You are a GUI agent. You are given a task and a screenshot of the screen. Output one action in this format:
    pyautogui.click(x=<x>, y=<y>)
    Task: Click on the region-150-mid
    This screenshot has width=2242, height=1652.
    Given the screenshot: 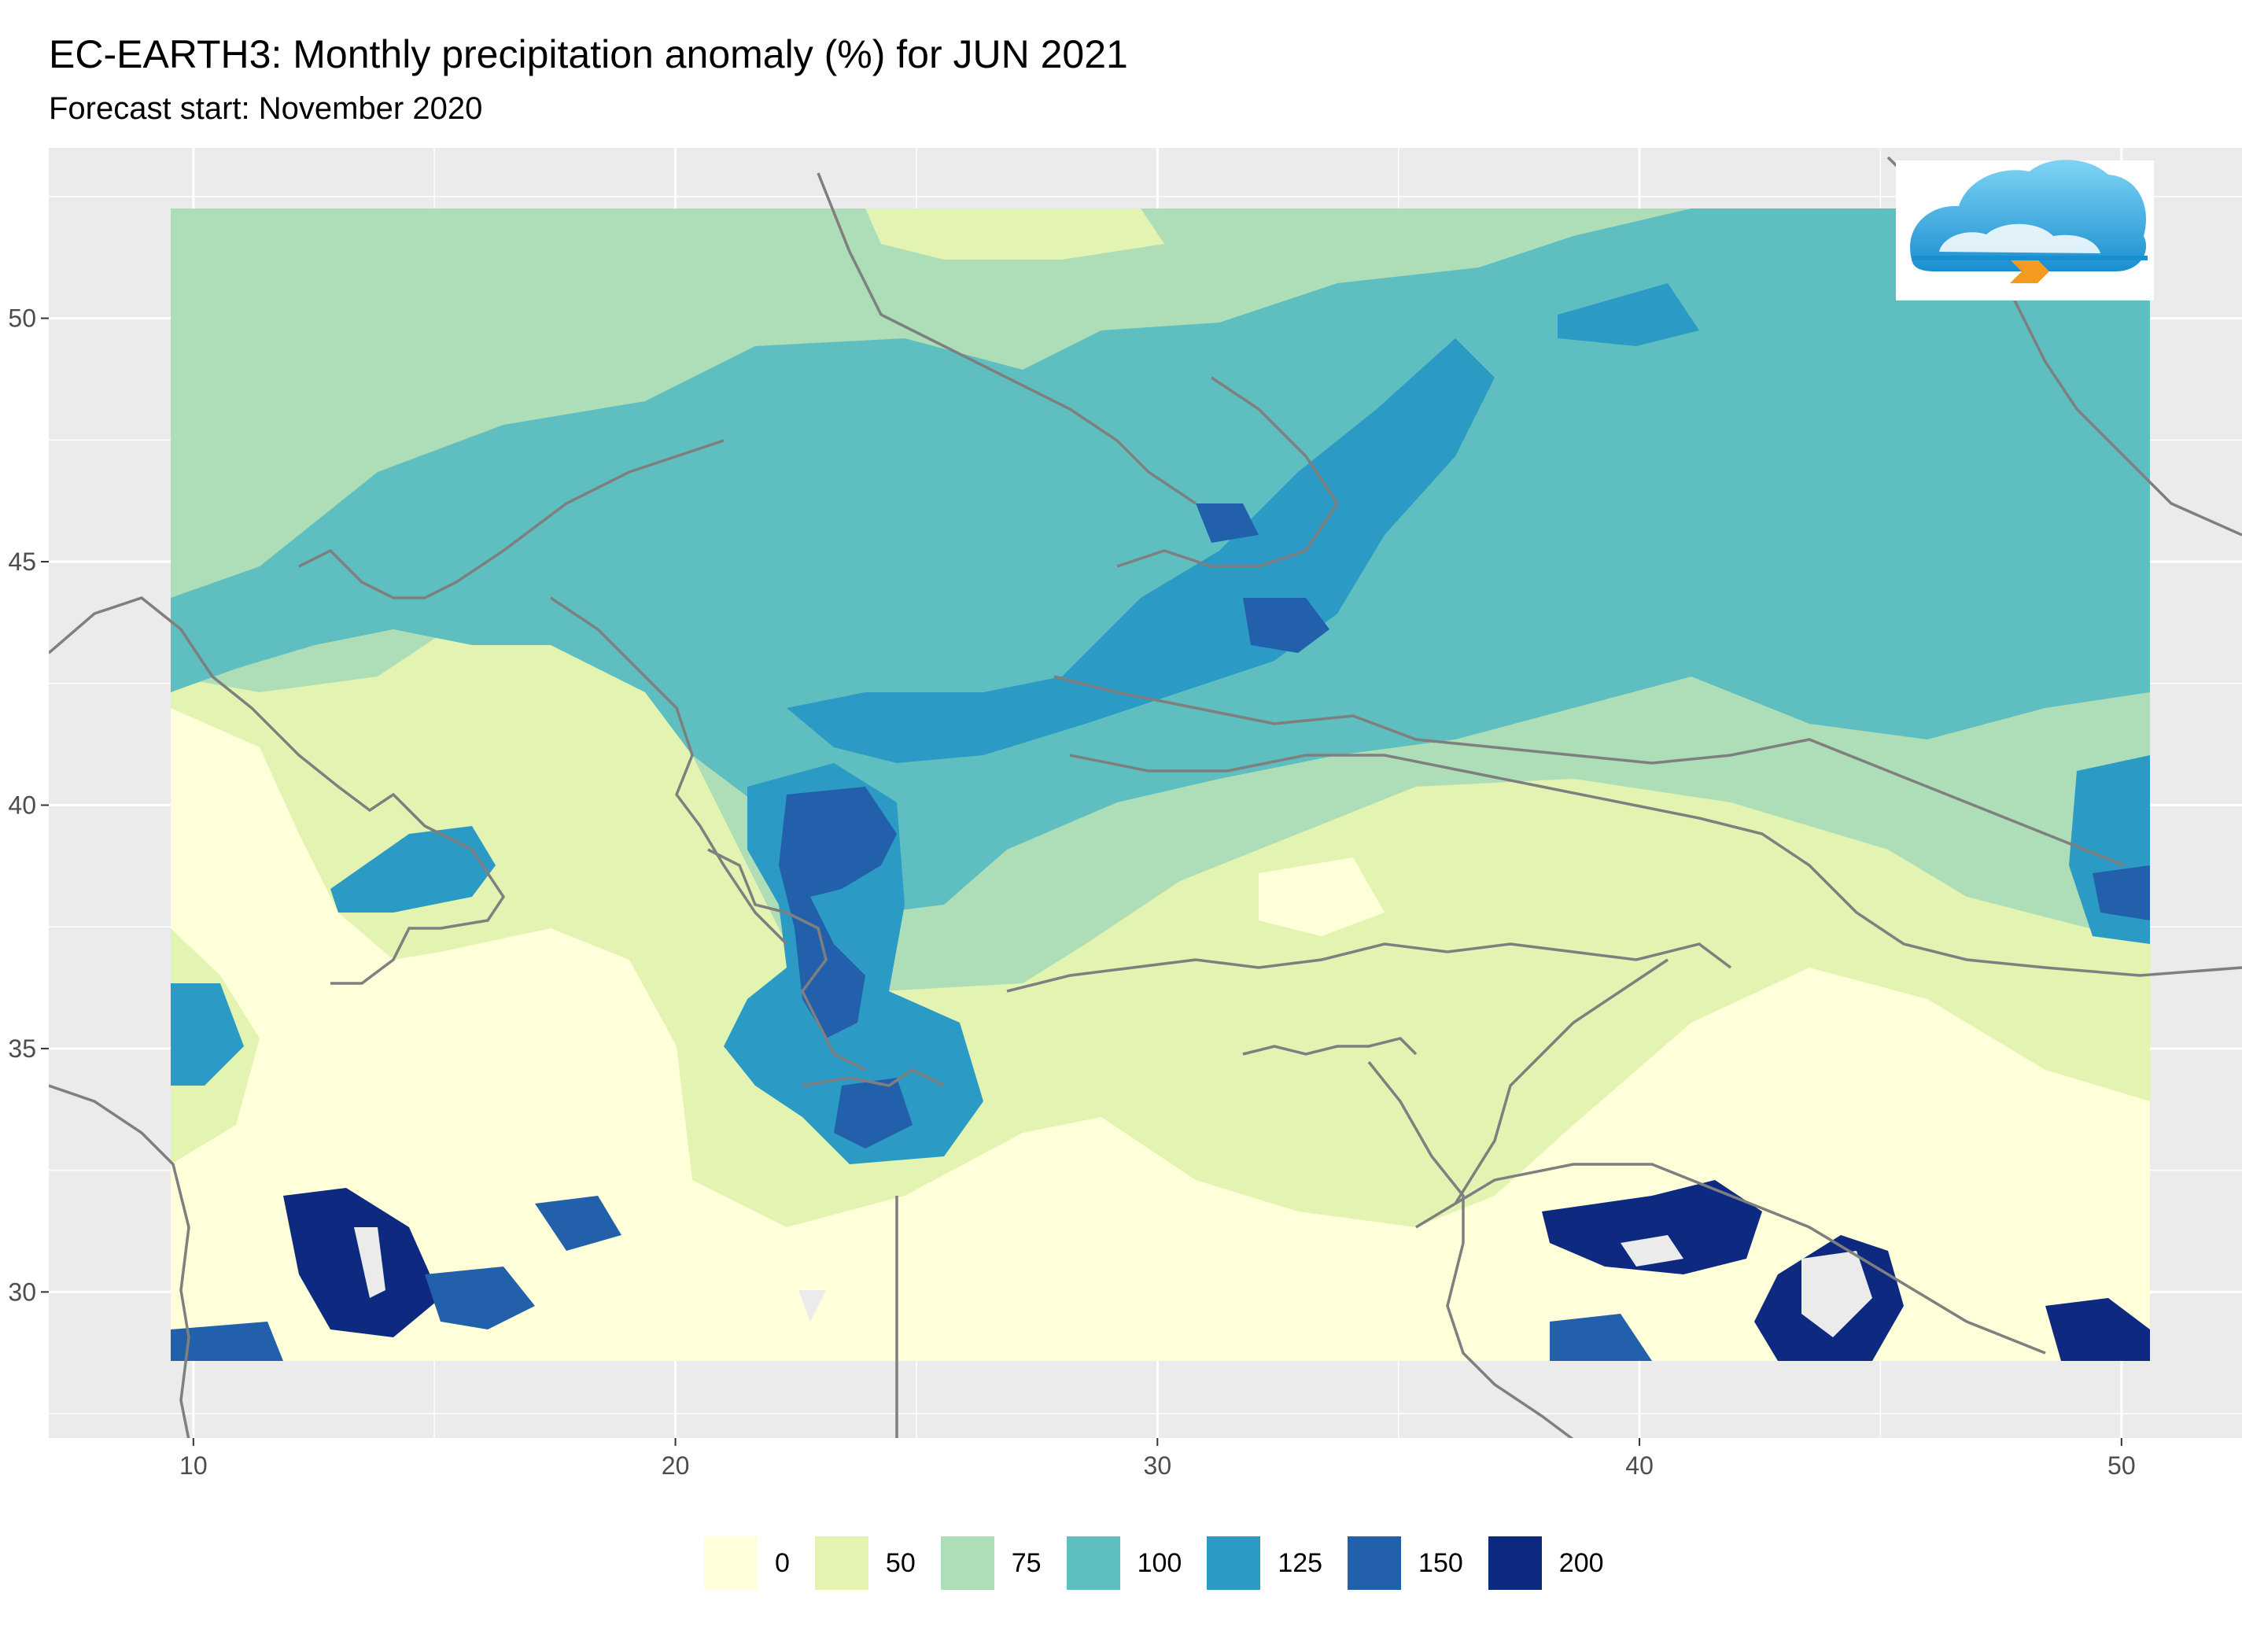 What is the action you would take?
    pyautogui.click(x=1227, y=523)
    